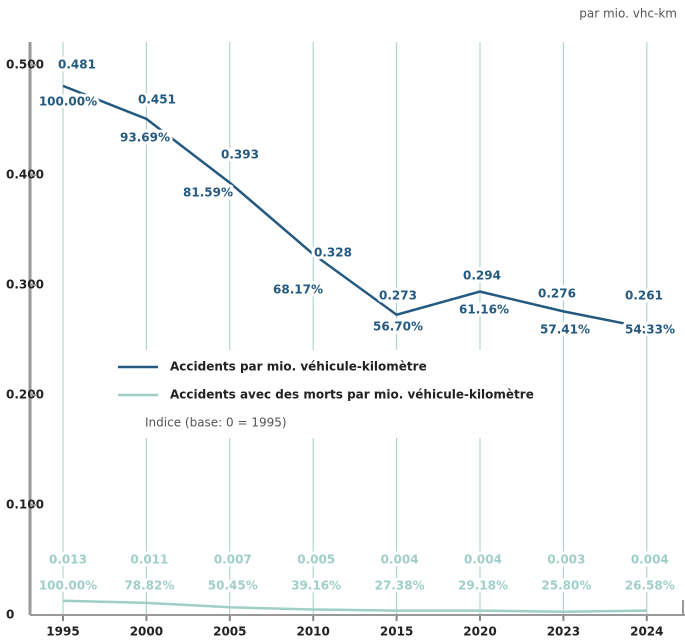 The height and width of the screenshot is (640, 685). Describe the element at coordinates (479, 632) in the screenshot. I see `x-tick-label: 2020` at that location.